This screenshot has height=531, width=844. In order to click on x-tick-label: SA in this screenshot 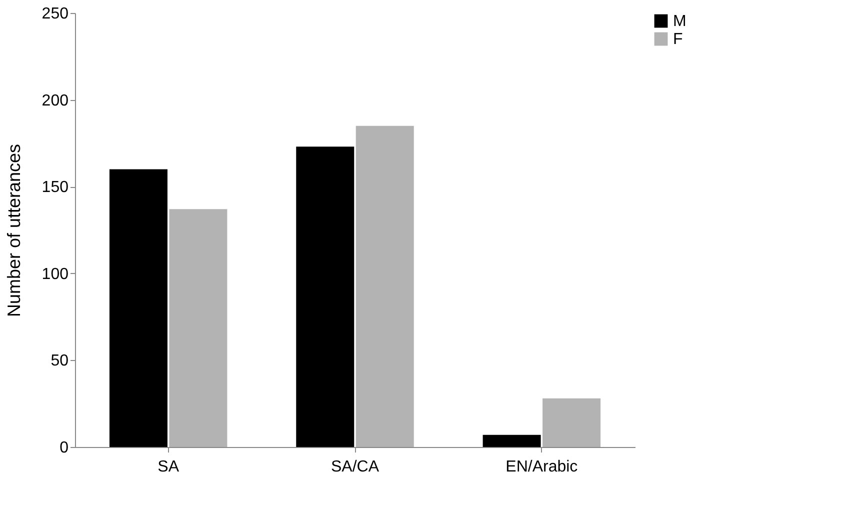, I will do `click(169, 467)`.